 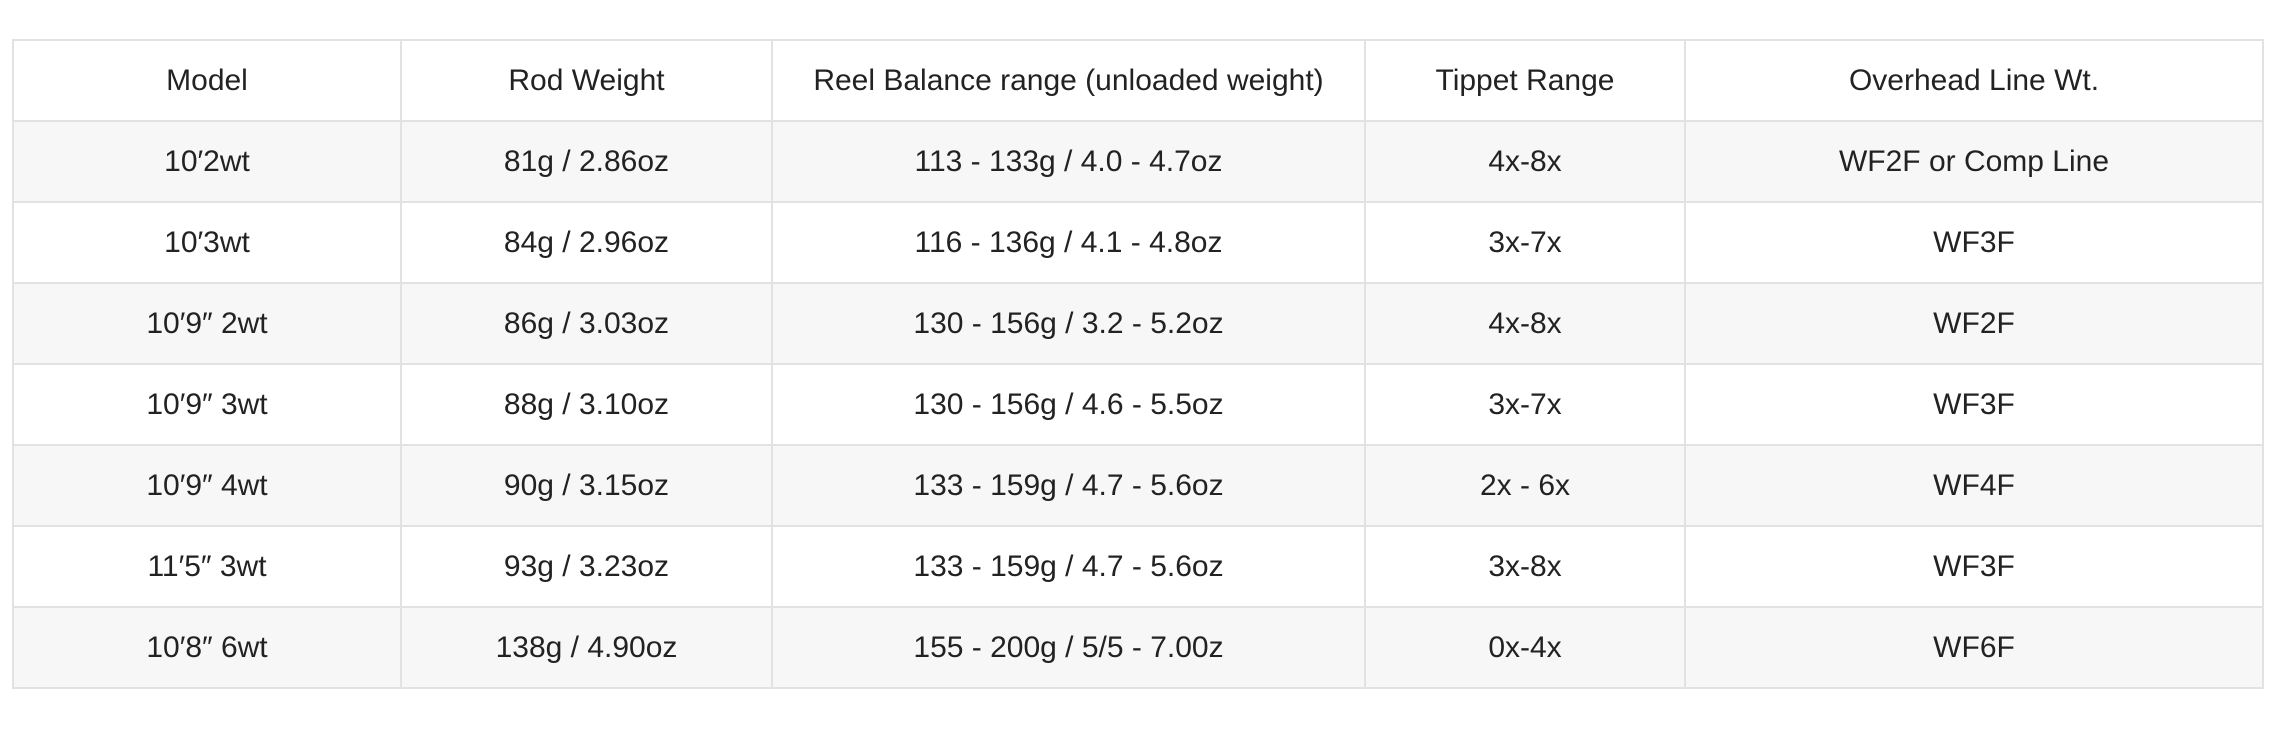 I want to click on cell-tippet-range: 2x - 6x, so click(x=1525, y=485).